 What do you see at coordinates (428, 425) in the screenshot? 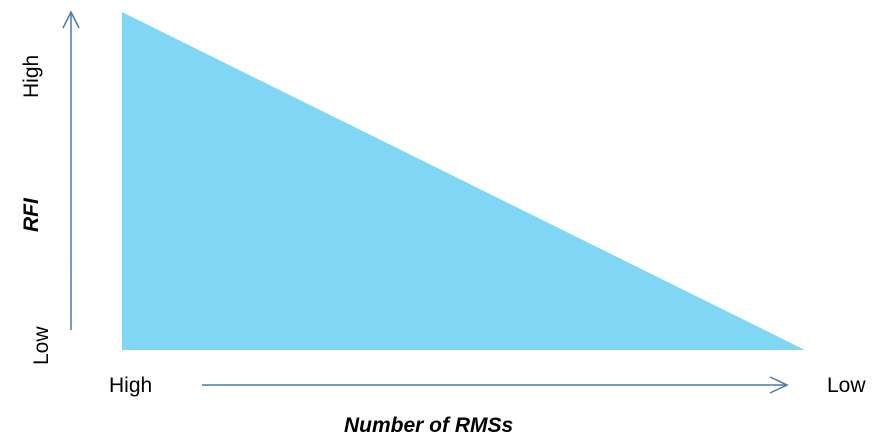
I see `x-axis-title: Number of RMSs` at bounding box center [428, 425].